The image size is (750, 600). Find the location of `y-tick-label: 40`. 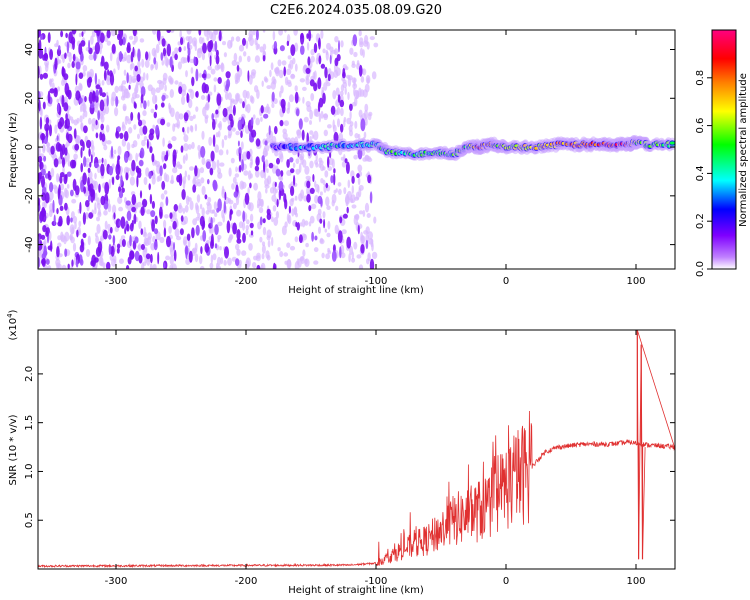

y-tick-label: 40 is located at coordinates (29, 49).